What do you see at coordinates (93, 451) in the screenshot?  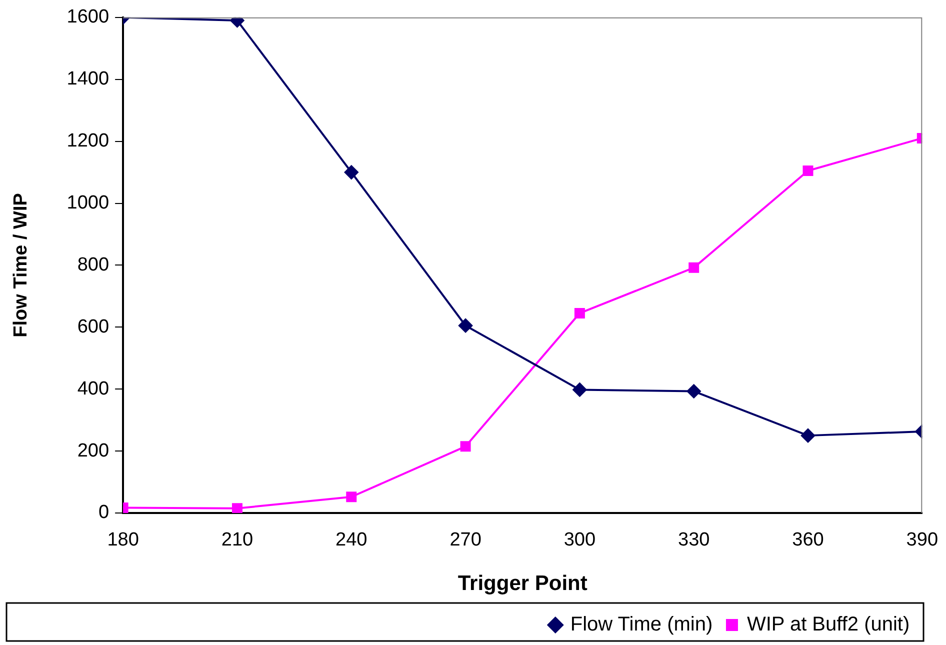 I see `y-tick-label: 200` at bounding box center [93, 451].